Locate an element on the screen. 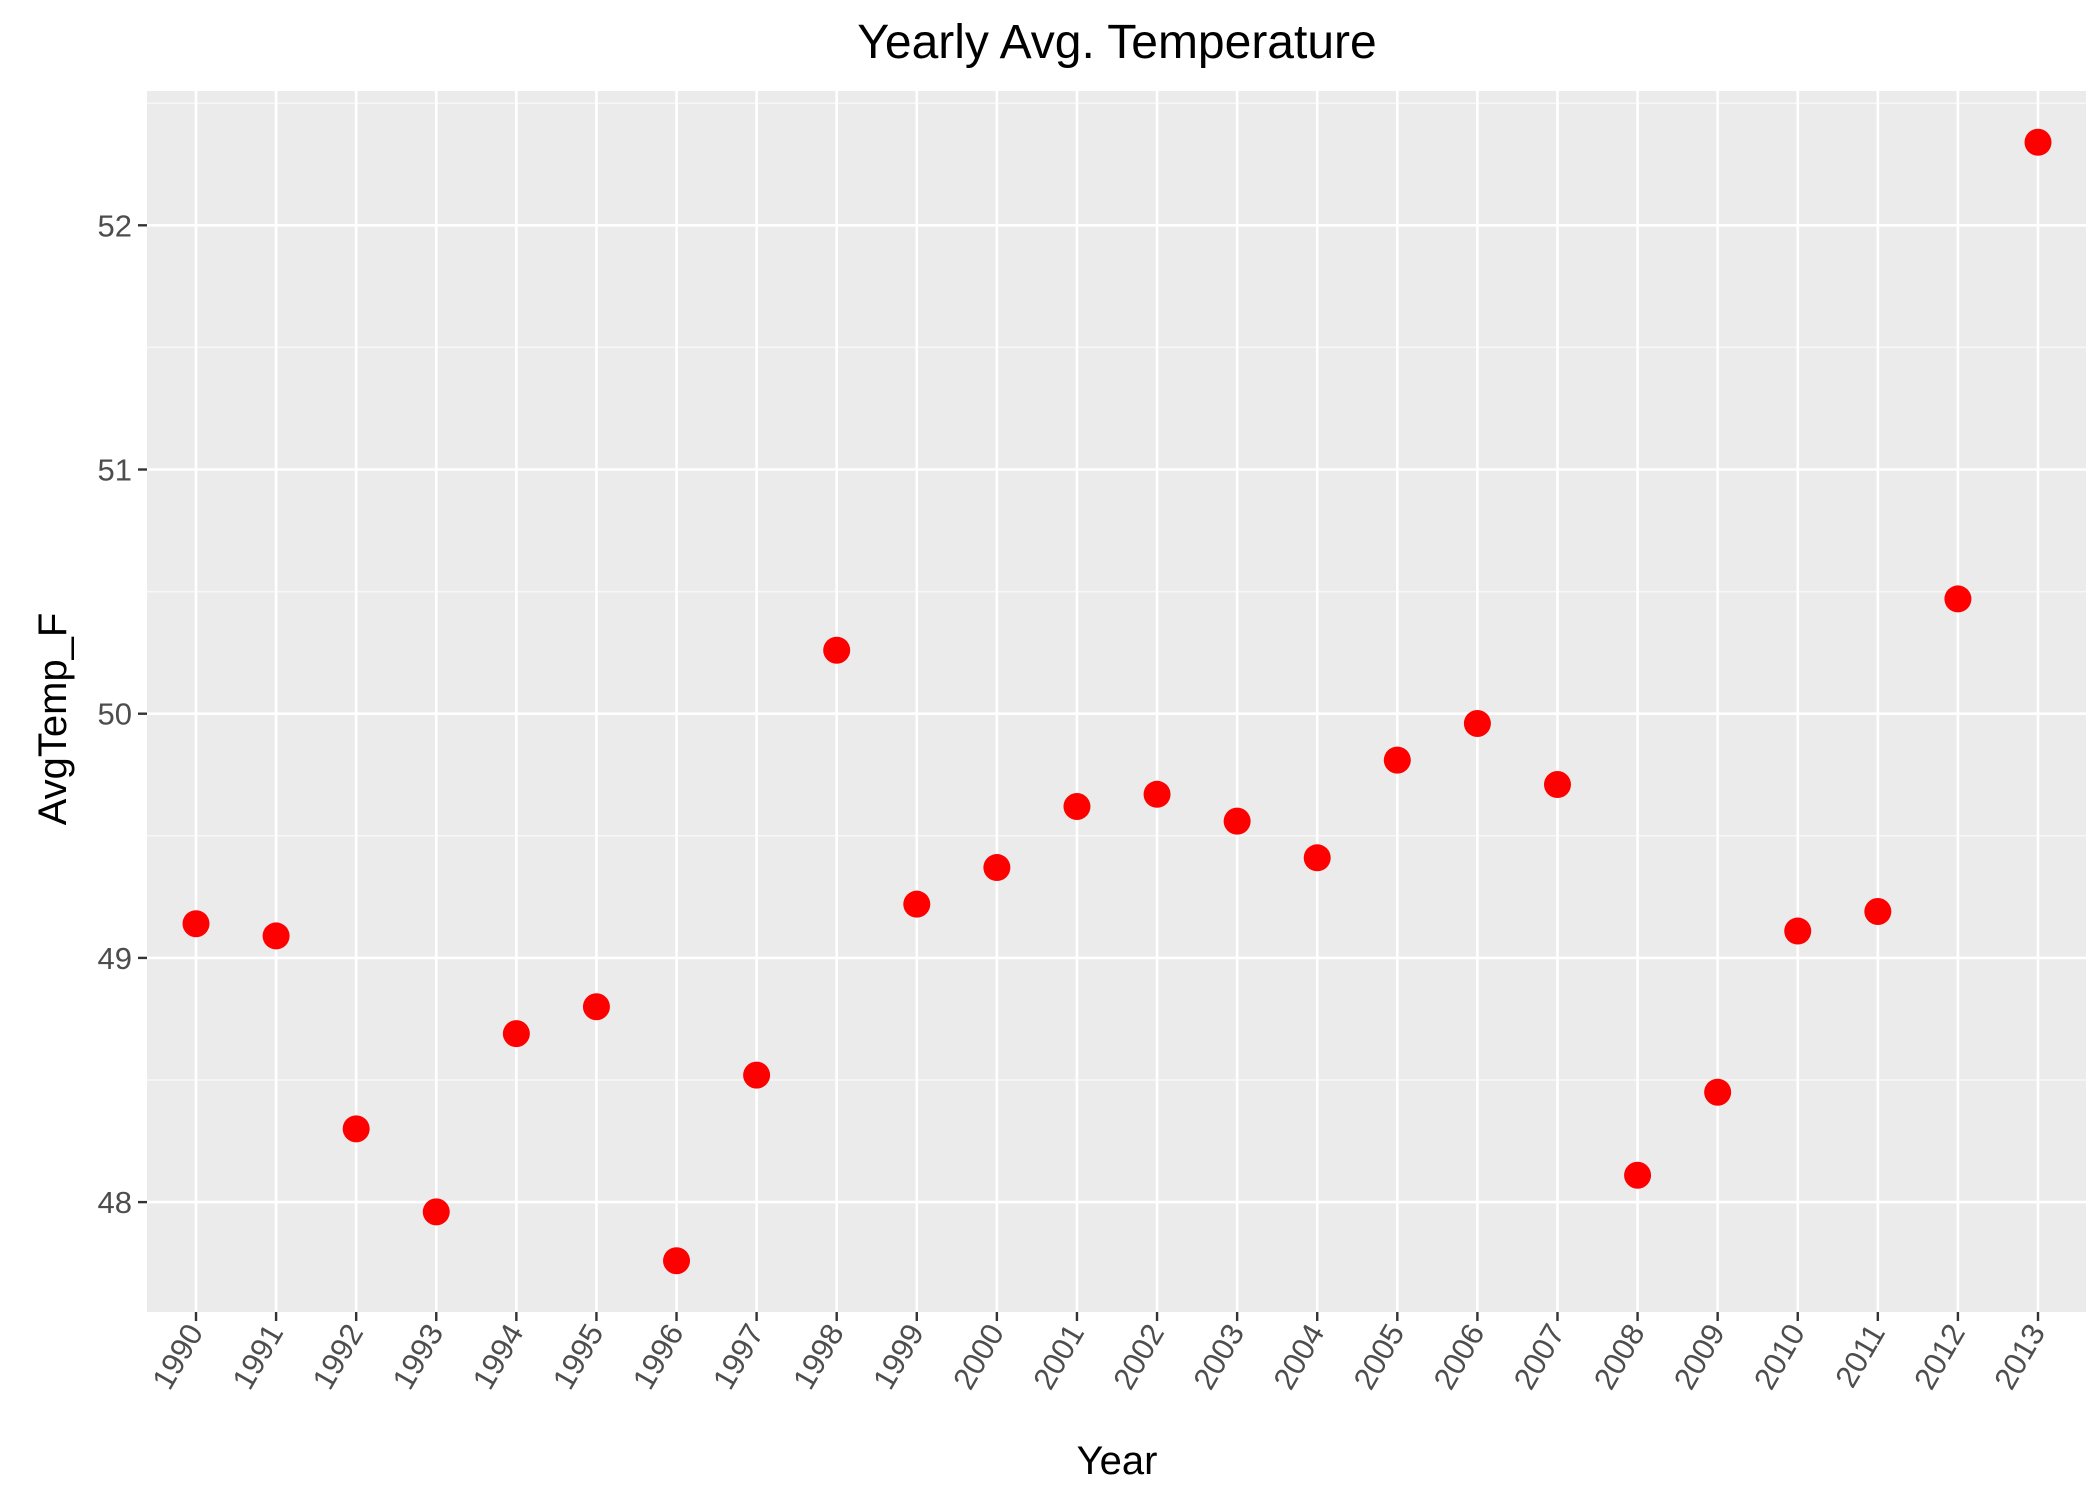 Image resolution: width=2100 pixels, height=1500 pixels. data-point-2013 is located at coordinates (2038, 142).